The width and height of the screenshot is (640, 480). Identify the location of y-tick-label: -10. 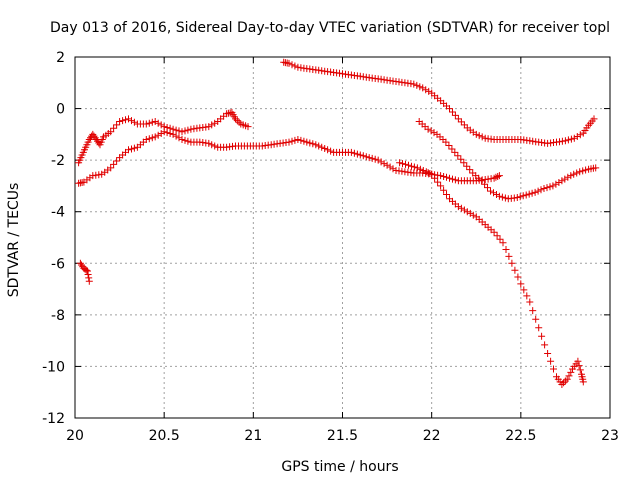
(53, 367).